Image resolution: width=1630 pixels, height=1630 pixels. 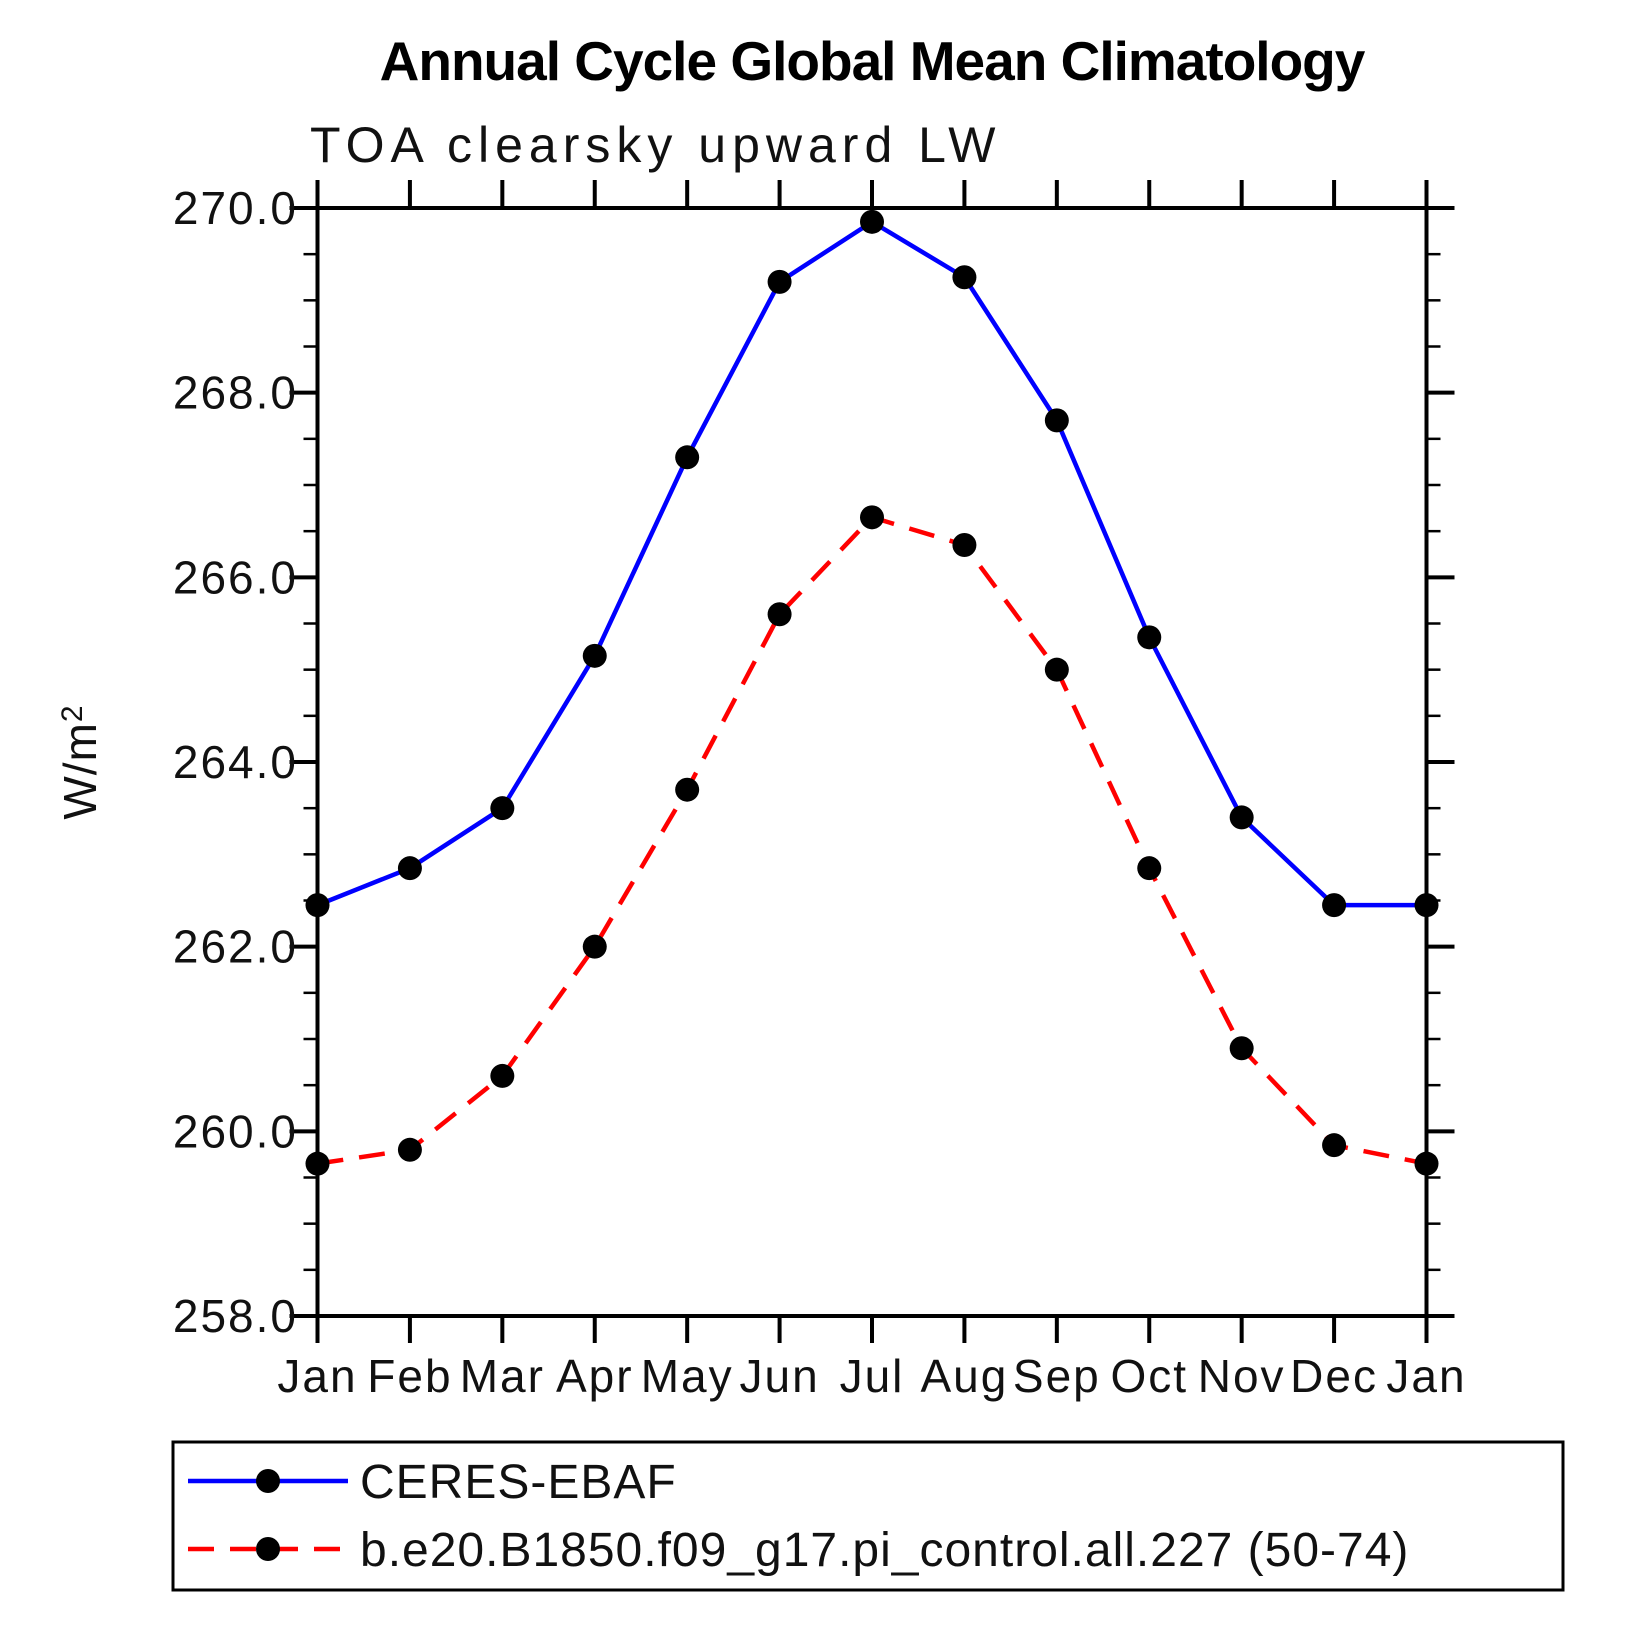 I want to click on y-axis-title-superscript: 2, so click(x=72, y=713).